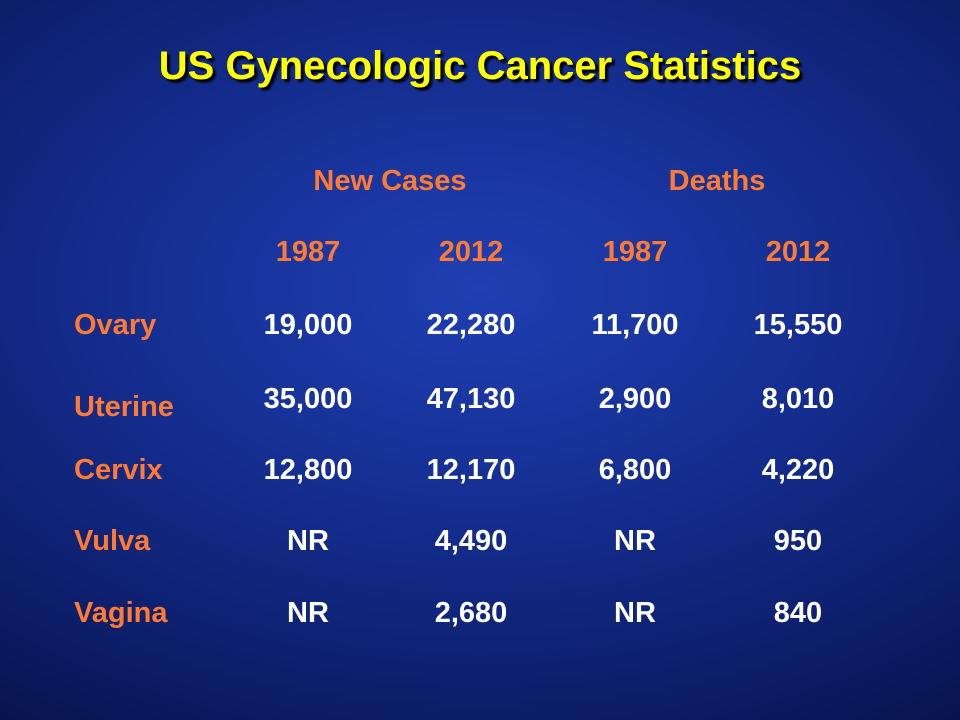  What do you see at coordinates (798, 470) in the screenshot?
I see `table-cell: 4,220` at bounding box center [798, 470].